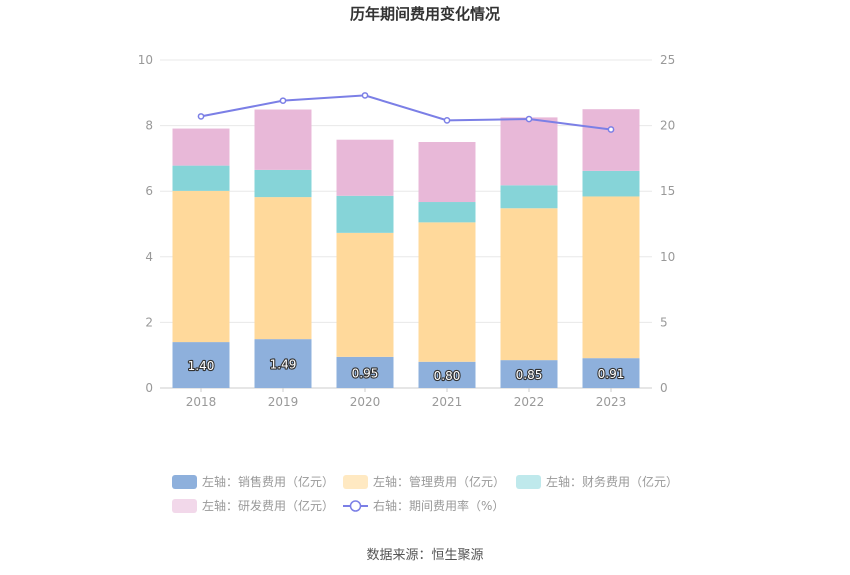 Image resolution: width=850 pixels, height=575 pixels. Describe the element at coordinates (365, 402) in the screenshot. I see `x-tick-label: 2020` at that location.